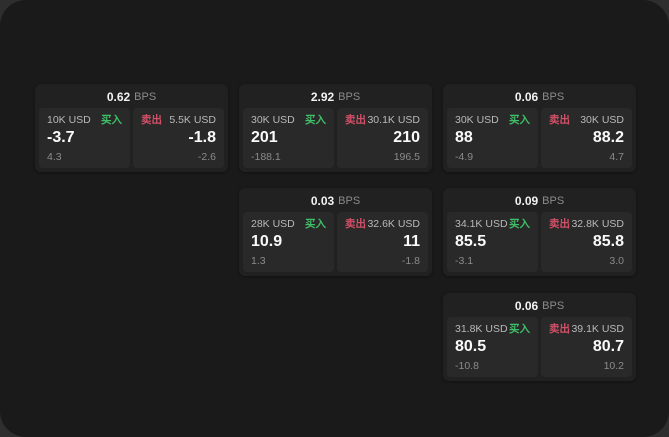 The image size is (669, 437). What do you see at coordinates (264, 137) in the screenshot?
I see `buy-price: 201` at bounding box center [264, 137].